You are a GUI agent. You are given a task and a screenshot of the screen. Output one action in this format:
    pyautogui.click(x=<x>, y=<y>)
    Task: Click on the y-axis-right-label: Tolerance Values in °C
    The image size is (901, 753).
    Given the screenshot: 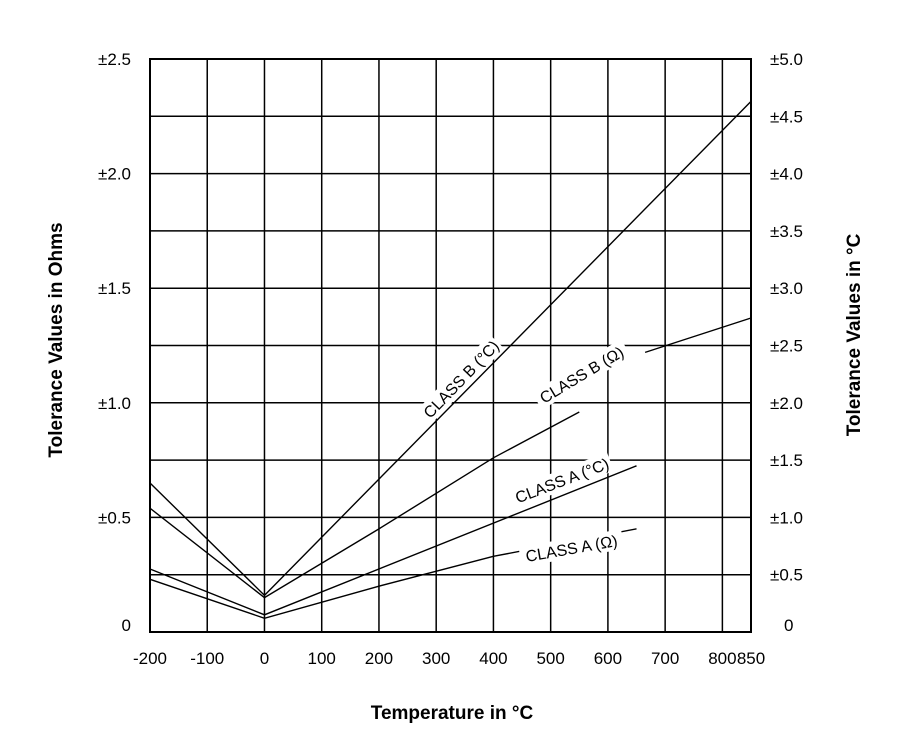 What is the action you would take?
    pyautogui.click(x=854, y=334)
    